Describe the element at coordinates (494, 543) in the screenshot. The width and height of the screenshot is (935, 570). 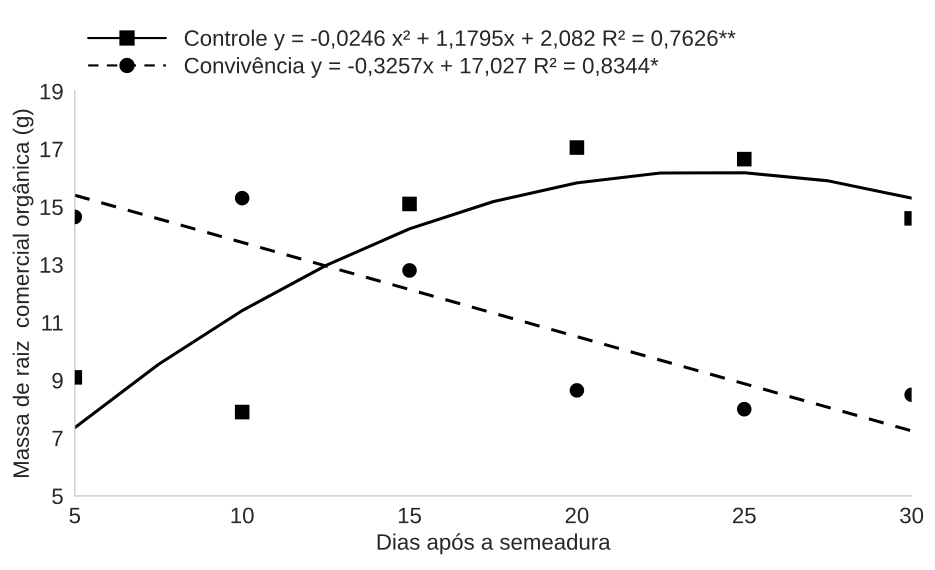
I see `x-axis-title: Dias após a semeadura` at that location.